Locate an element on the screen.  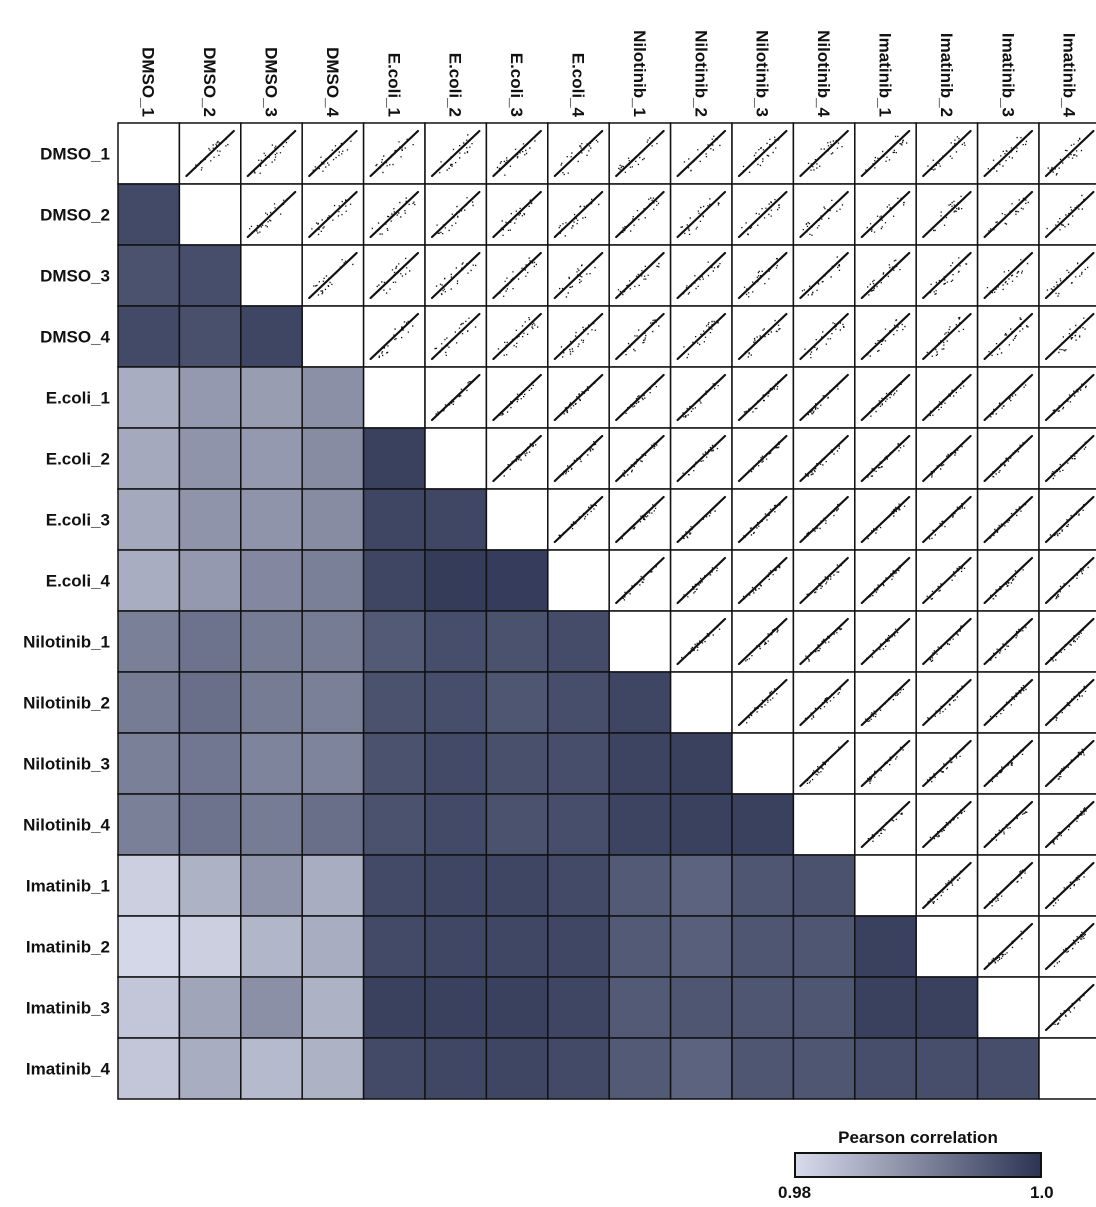
column-label: Imatinib_2 is located at coordinates (946, 75).